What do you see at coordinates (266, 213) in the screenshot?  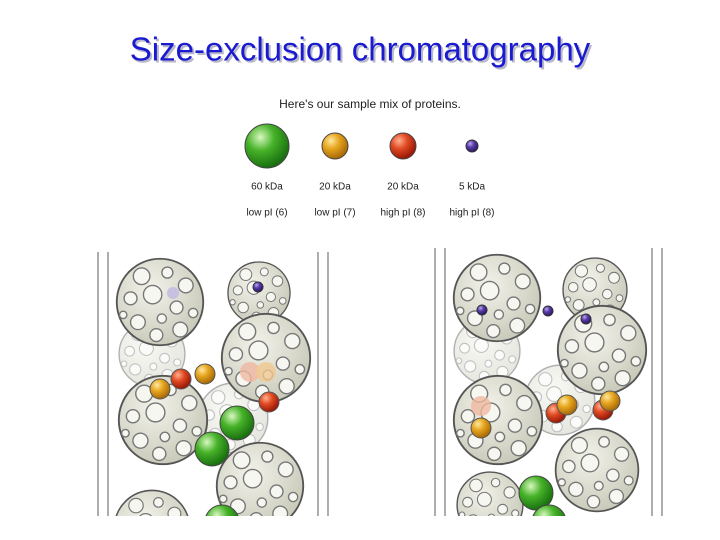 I see `pi-label: low pI (6)` at bounding box center [266, 213].